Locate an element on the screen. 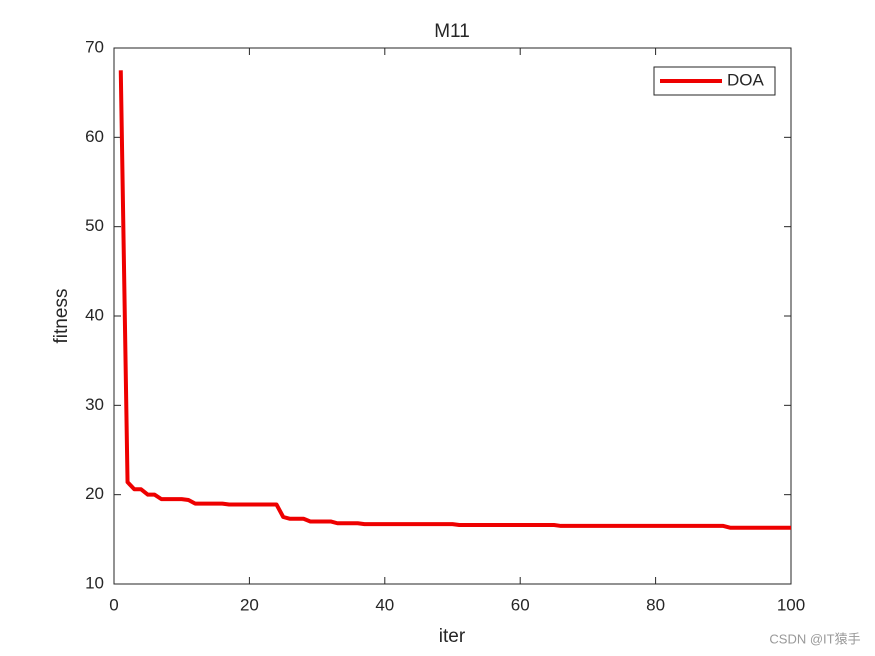 Image resolution: width=875 pixels, height=656 pixels. y-tick-label: 60 is located at coordinates (94, 136).